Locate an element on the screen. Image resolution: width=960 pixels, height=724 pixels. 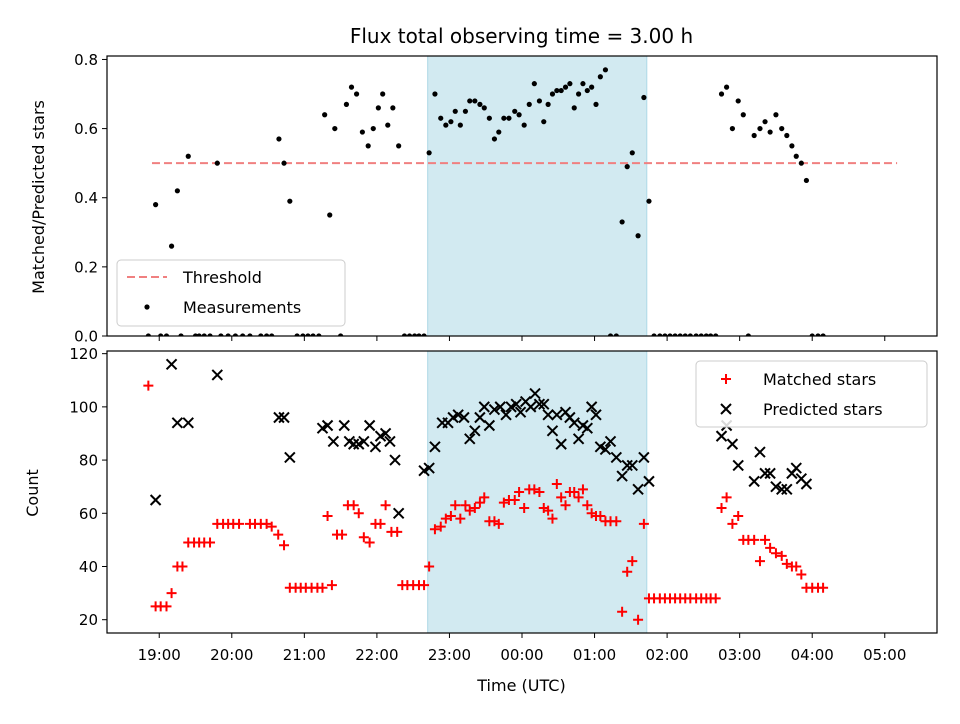
x-tick-label: 05:00 is located at coordinates (884, 655).